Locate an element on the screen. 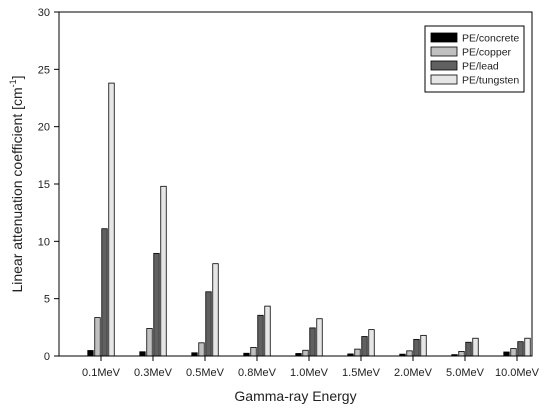 The height and width of the screenshot is (414, 550). x-tick-label-0-1mev: 0.1MeV is located at coordinates (101, 373).